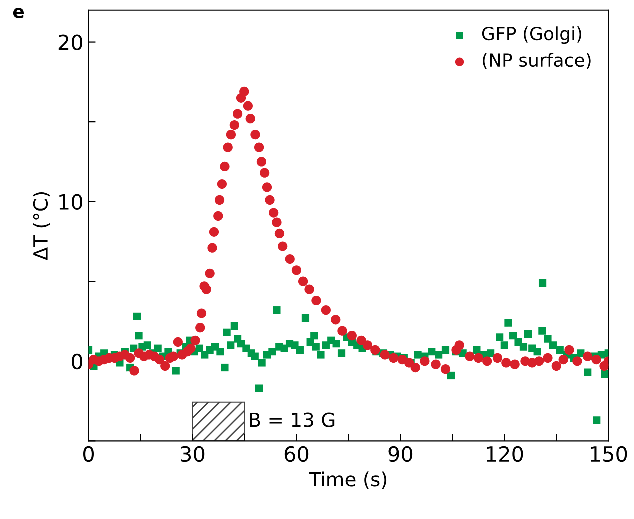  I want to click on y-axis-title: ΔT (°C), so click(41, 226).